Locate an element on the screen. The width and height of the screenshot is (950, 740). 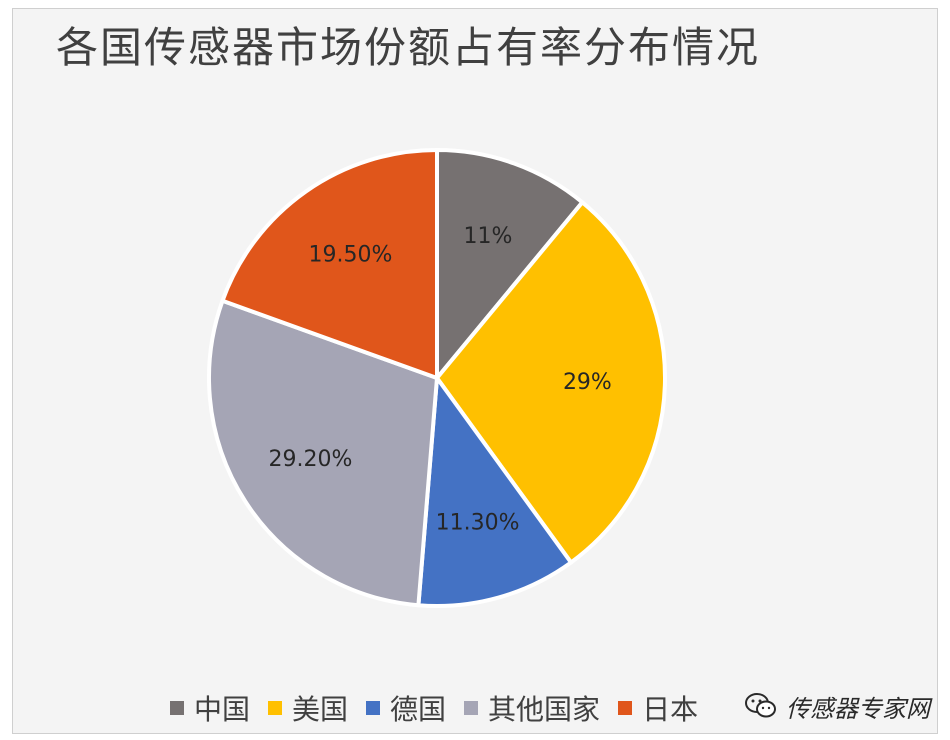
data-label-4: 29.20% is located at coordinates (311, 459).